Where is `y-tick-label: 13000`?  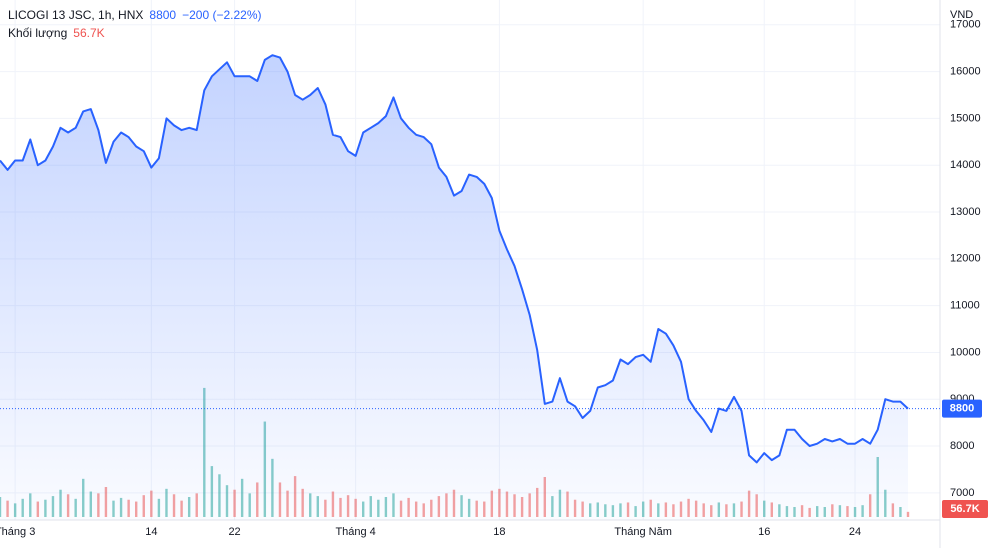 y-tick-label: 13000 is located at coordinates (965, 212).